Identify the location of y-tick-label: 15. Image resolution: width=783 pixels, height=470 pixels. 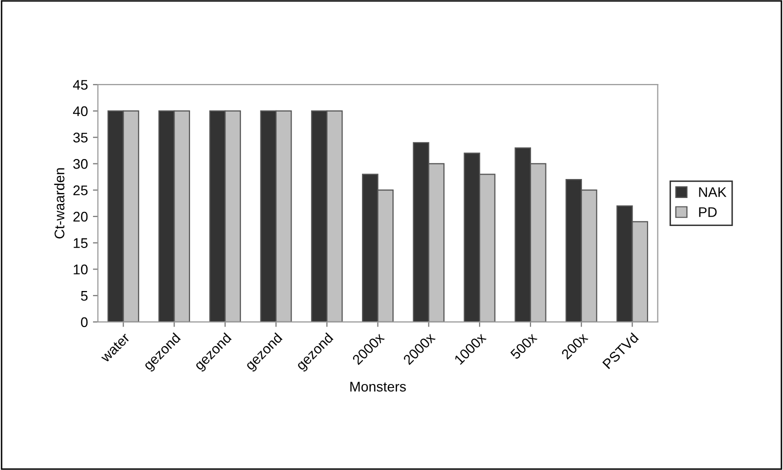
(81, 243).